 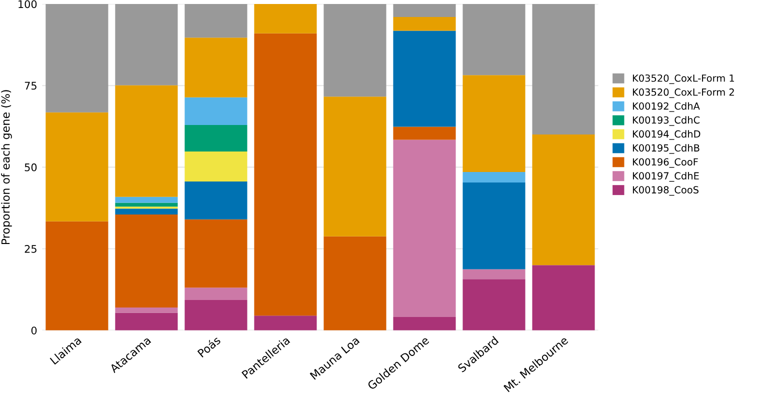 I want to click on legend-label: K00195_CdhB, so click(x=666, y=149).